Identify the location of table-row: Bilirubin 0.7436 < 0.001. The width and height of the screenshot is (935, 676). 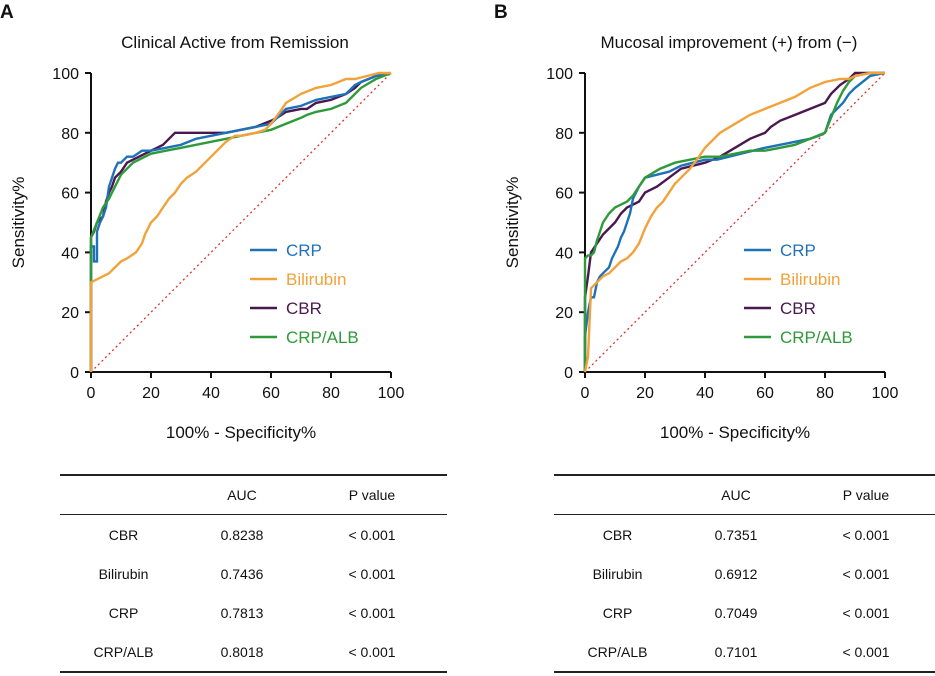
(253, 573).